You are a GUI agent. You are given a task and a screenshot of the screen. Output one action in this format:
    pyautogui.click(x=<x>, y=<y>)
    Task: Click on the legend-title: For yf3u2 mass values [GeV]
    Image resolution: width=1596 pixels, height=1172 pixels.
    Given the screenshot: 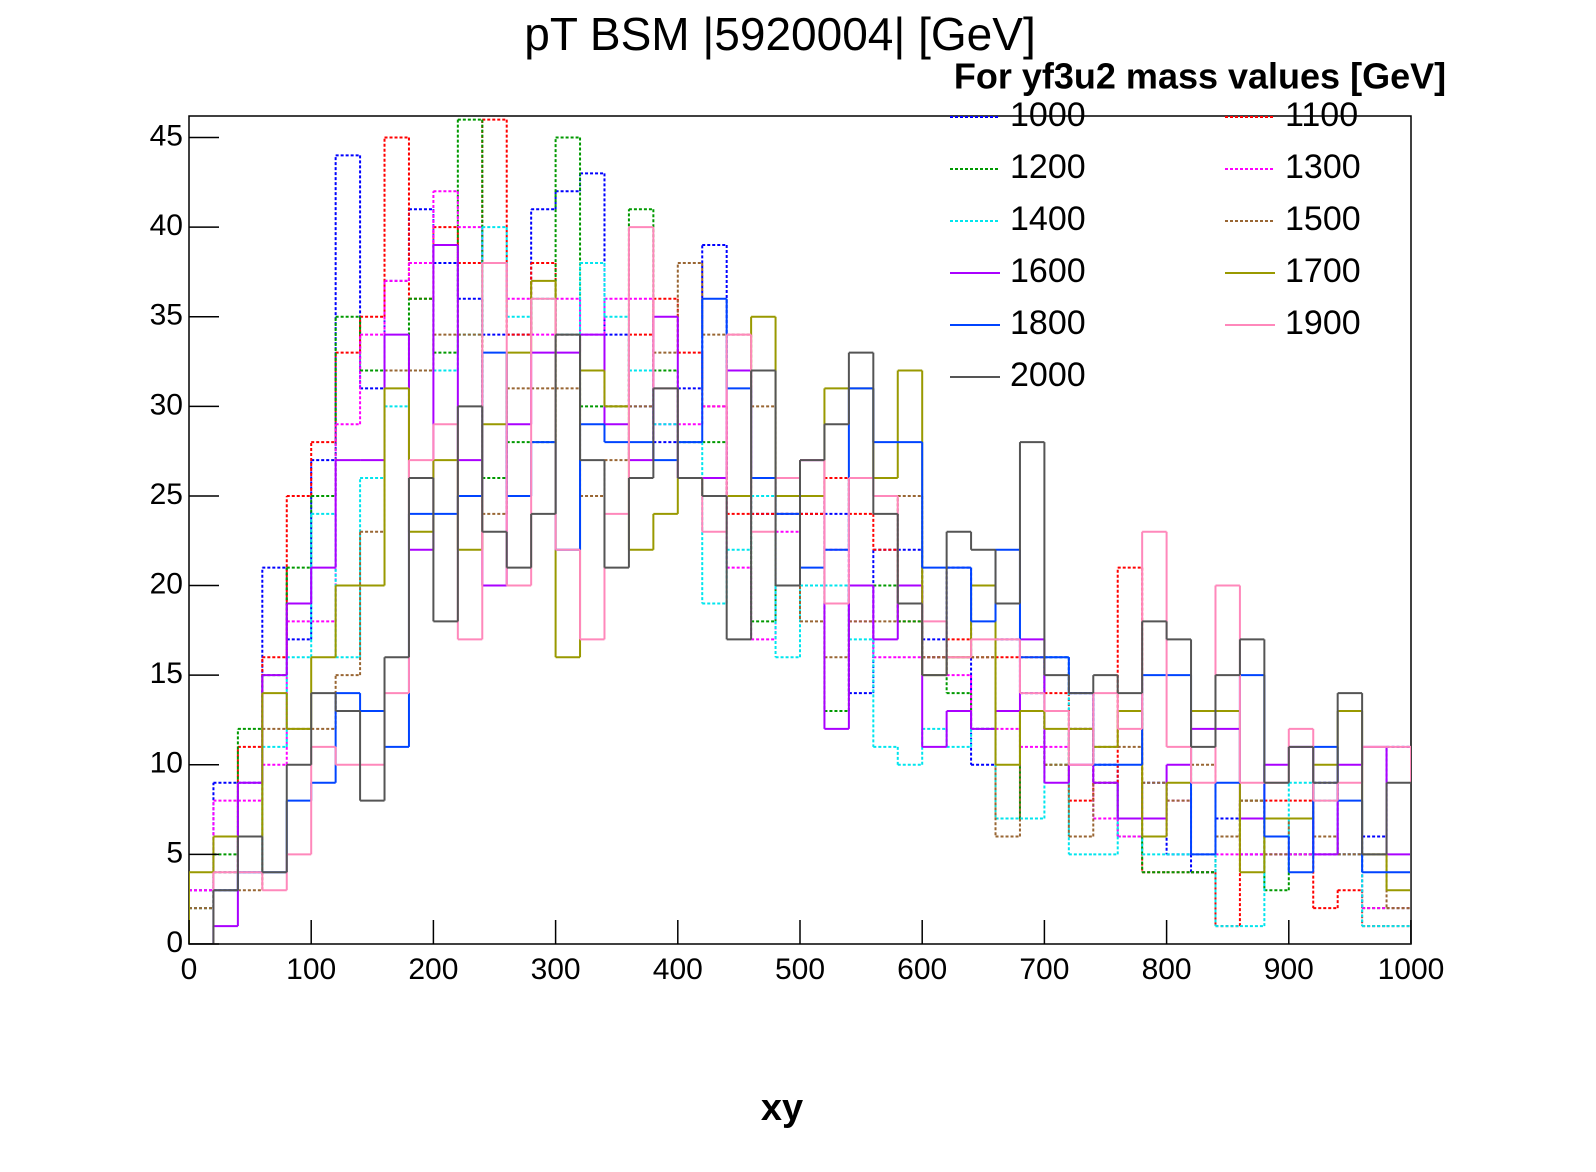 What is the action you would take?
    pyautogui.click(x=1200, y=76)
    